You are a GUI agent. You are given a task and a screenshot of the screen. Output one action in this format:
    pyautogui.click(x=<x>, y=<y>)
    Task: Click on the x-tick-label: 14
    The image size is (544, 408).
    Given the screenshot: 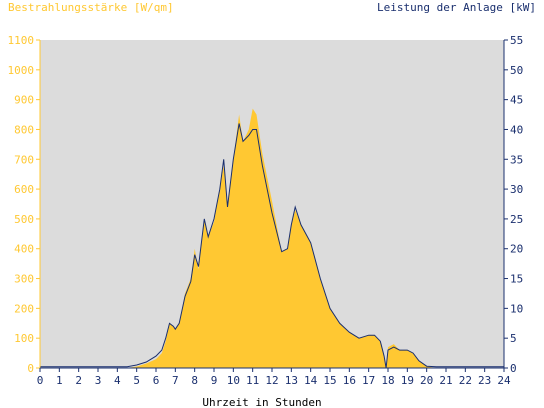 What is the action you would take?
    pyautogui.click(x=311, y=380)
    